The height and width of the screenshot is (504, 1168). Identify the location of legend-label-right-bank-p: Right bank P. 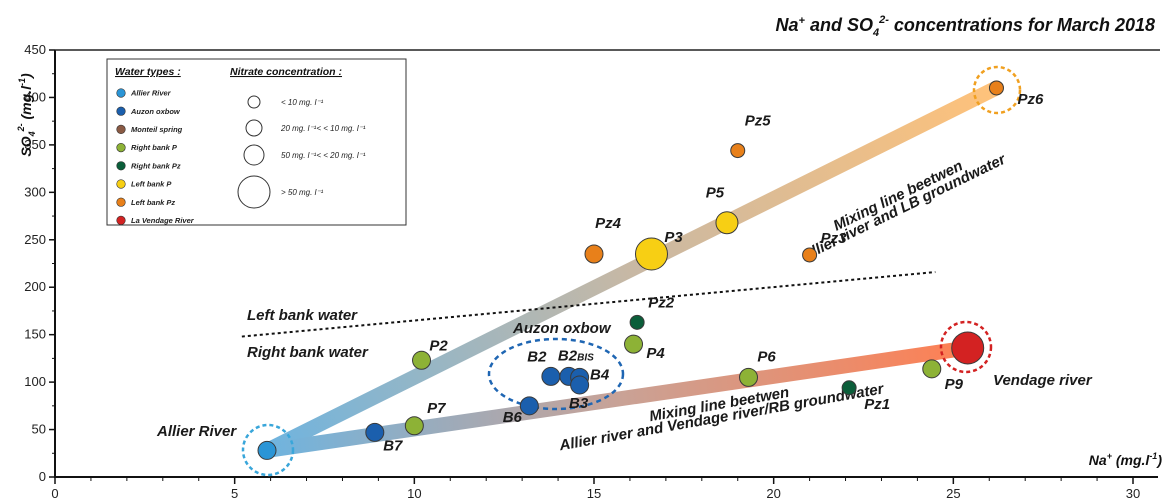
(154, 147).